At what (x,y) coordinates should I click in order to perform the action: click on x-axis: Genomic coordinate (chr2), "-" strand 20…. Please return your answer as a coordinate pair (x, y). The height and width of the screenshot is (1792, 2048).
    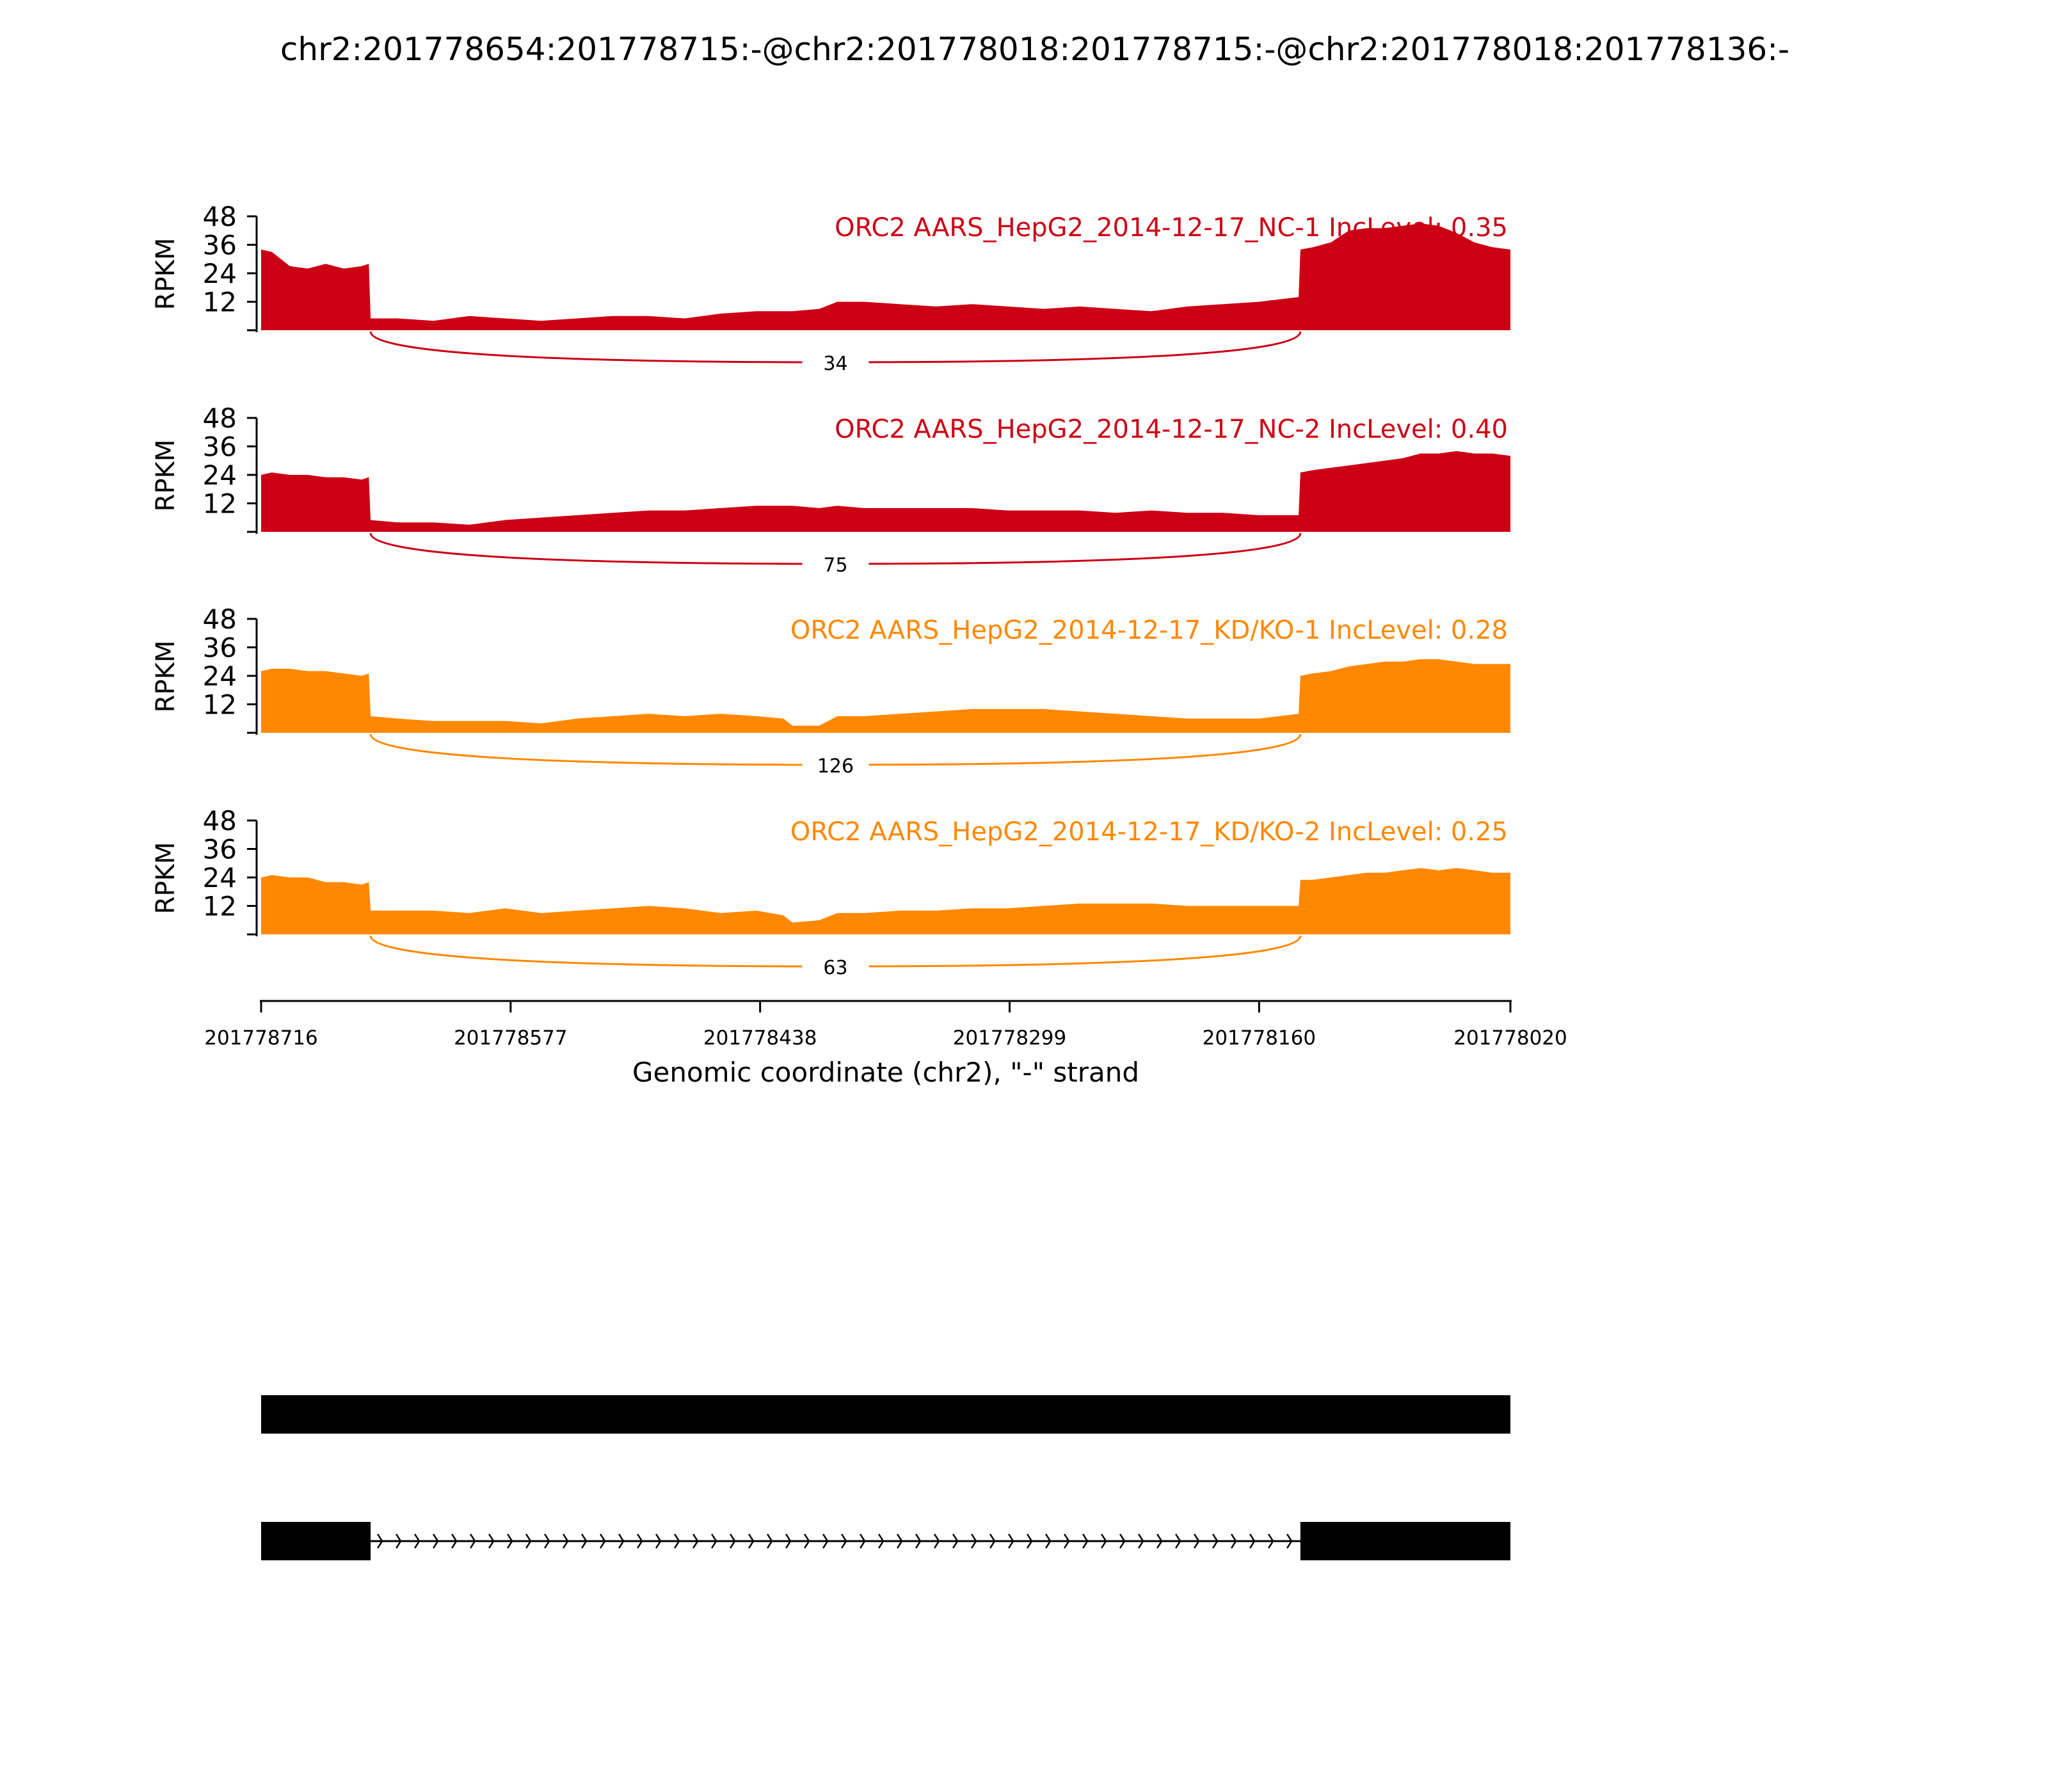
    Looking at the image, I should click on (885, 1044).